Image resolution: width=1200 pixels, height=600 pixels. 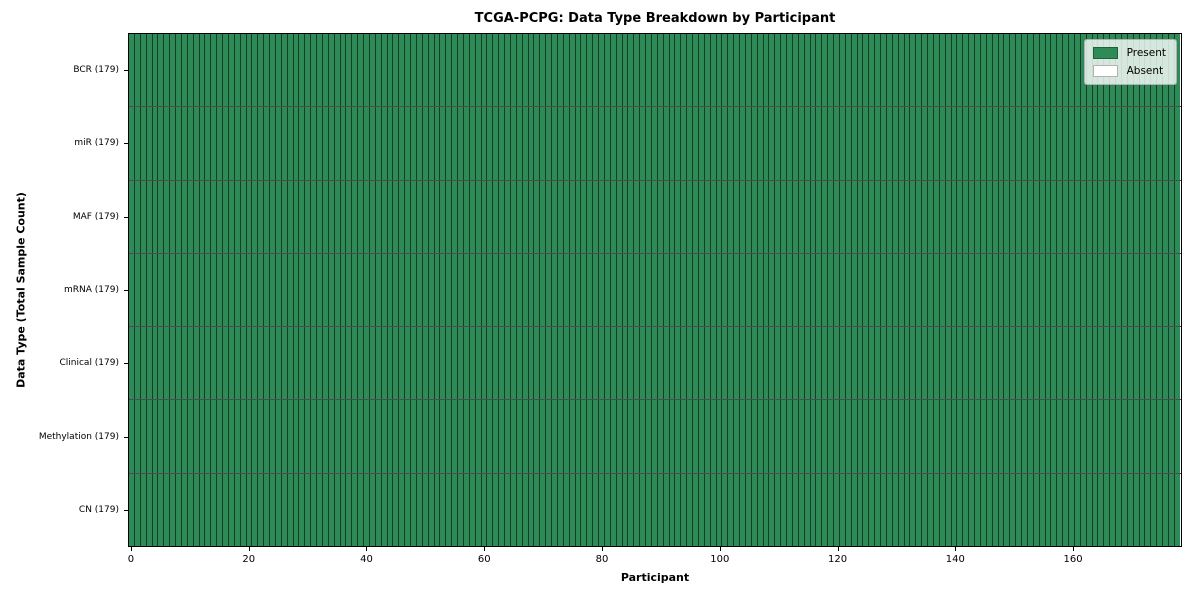 I want to click on y-tick-label: Clinical (179), so click(x=89, y=363).